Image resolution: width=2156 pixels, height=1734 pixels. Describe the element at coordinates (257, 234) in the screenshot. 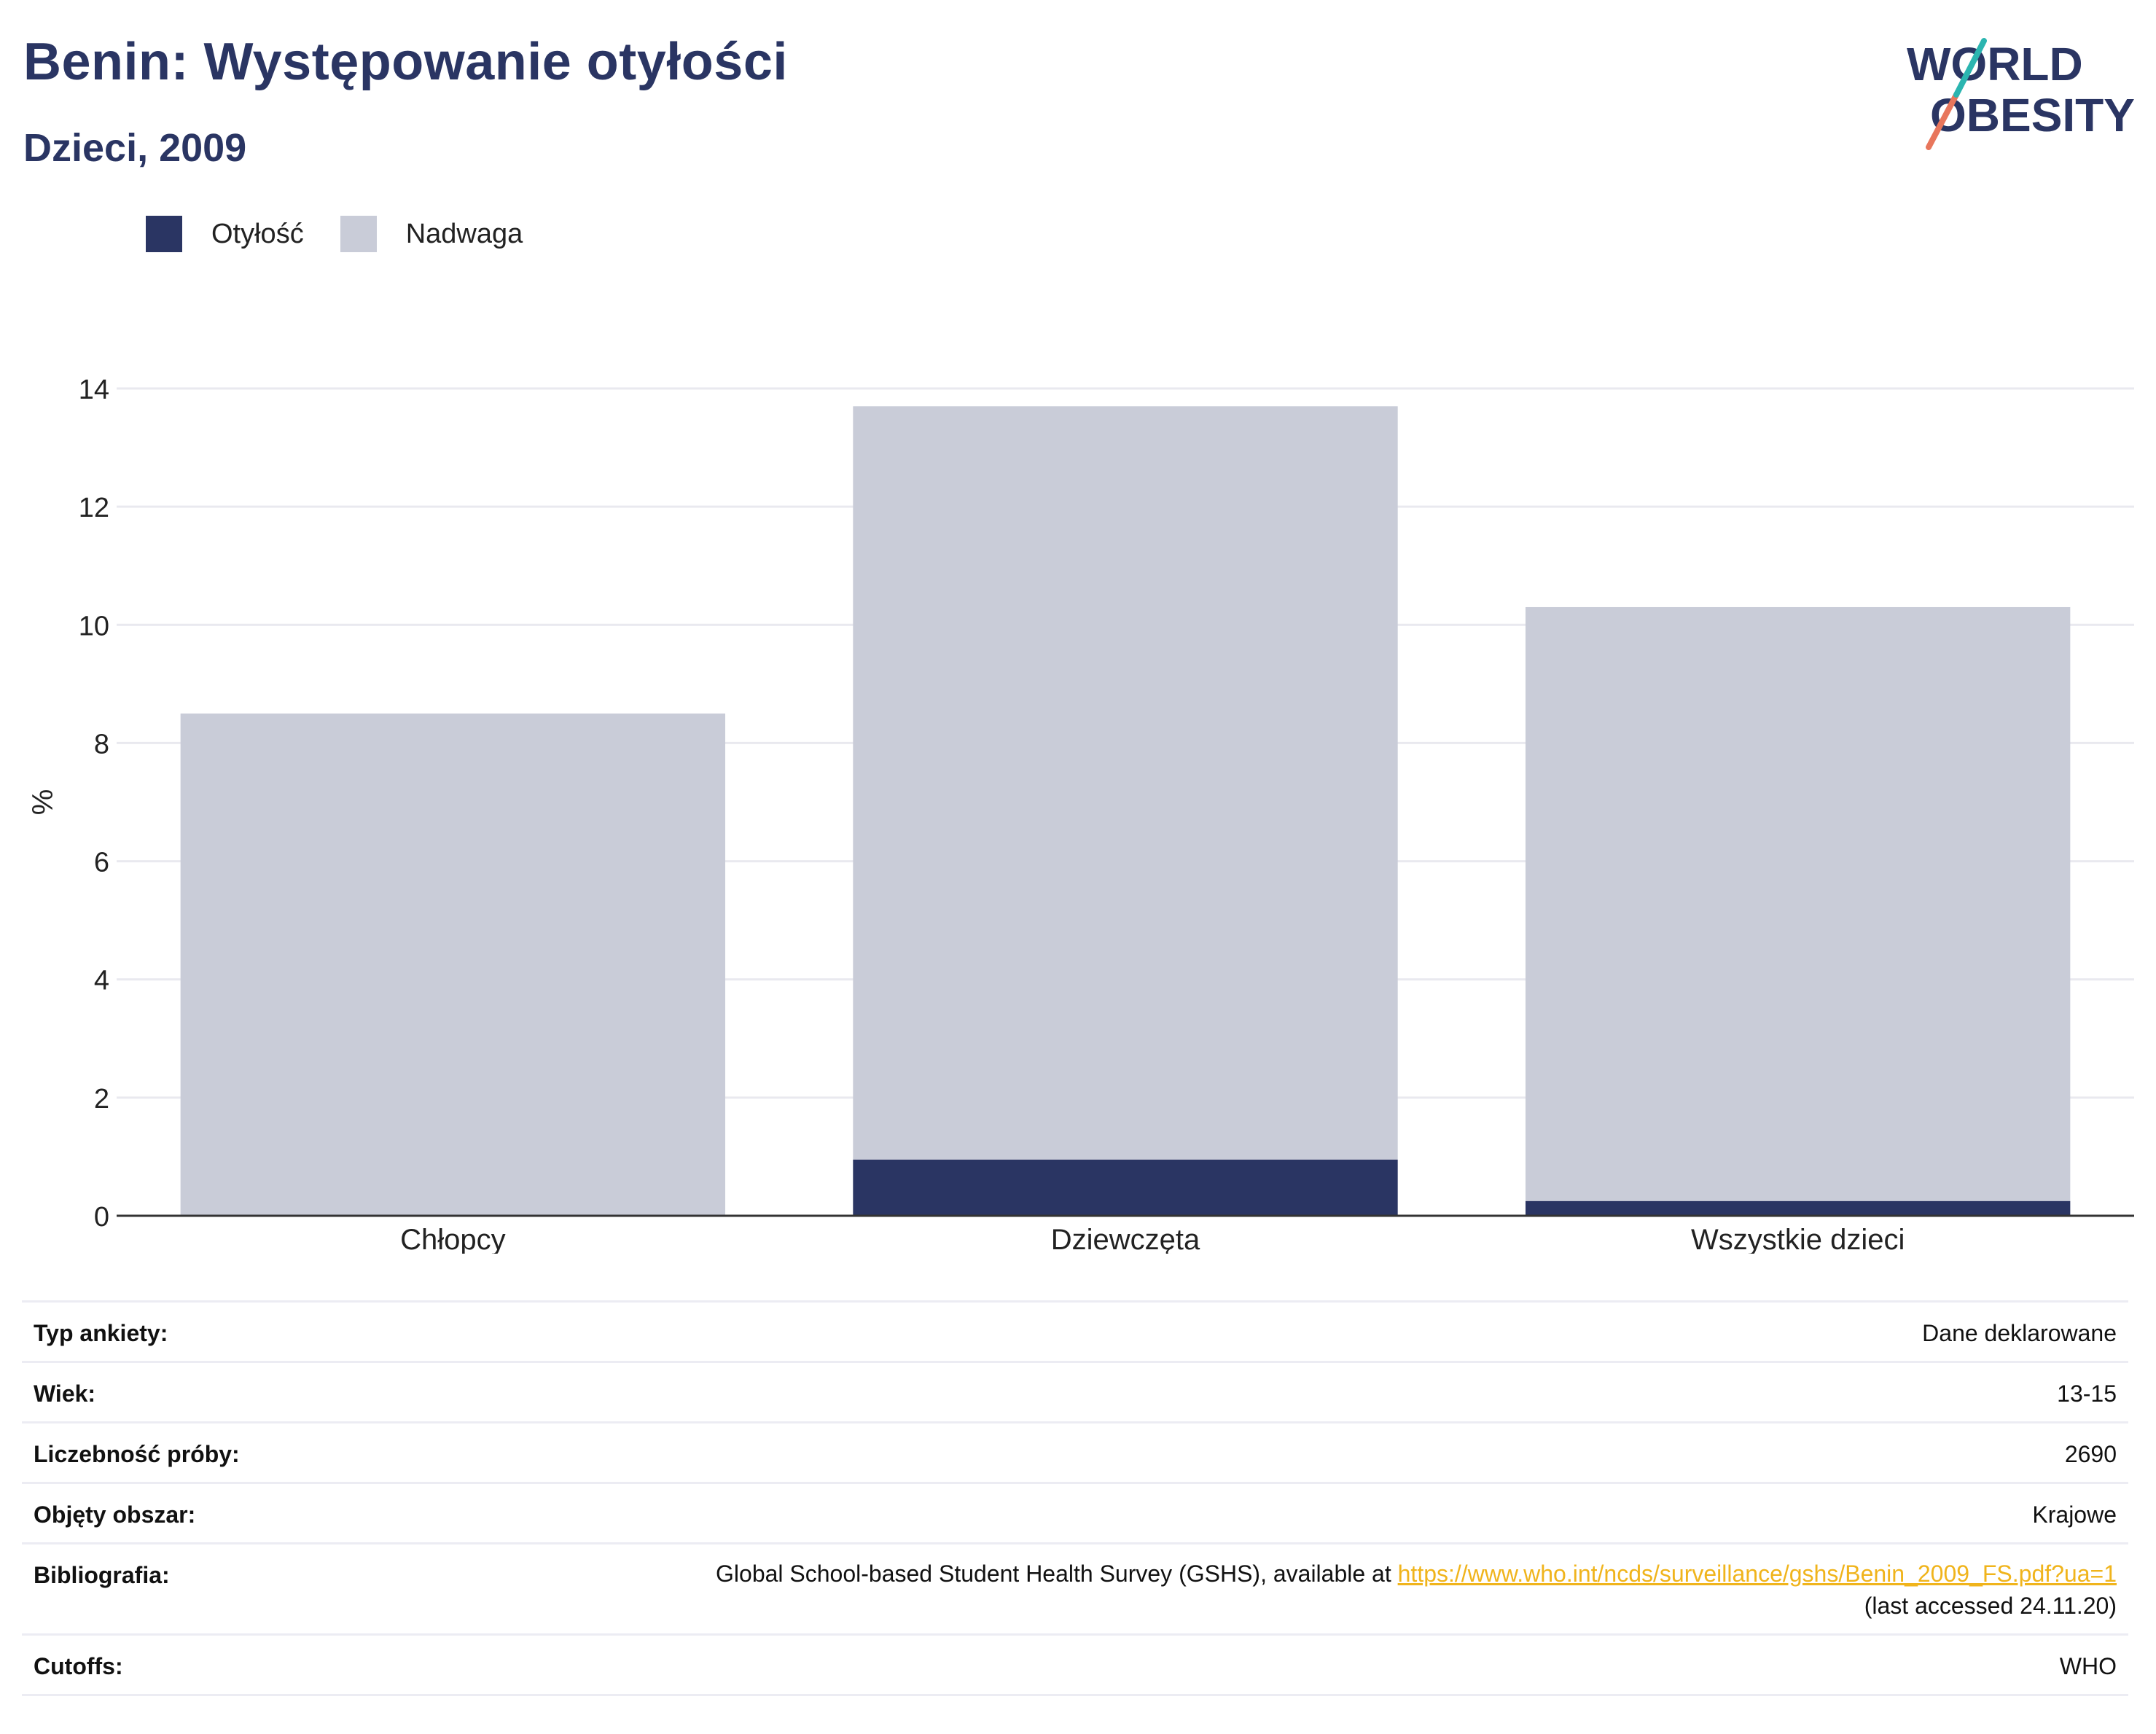

I see `legend-label-otylosc: Otyłość` at that location.